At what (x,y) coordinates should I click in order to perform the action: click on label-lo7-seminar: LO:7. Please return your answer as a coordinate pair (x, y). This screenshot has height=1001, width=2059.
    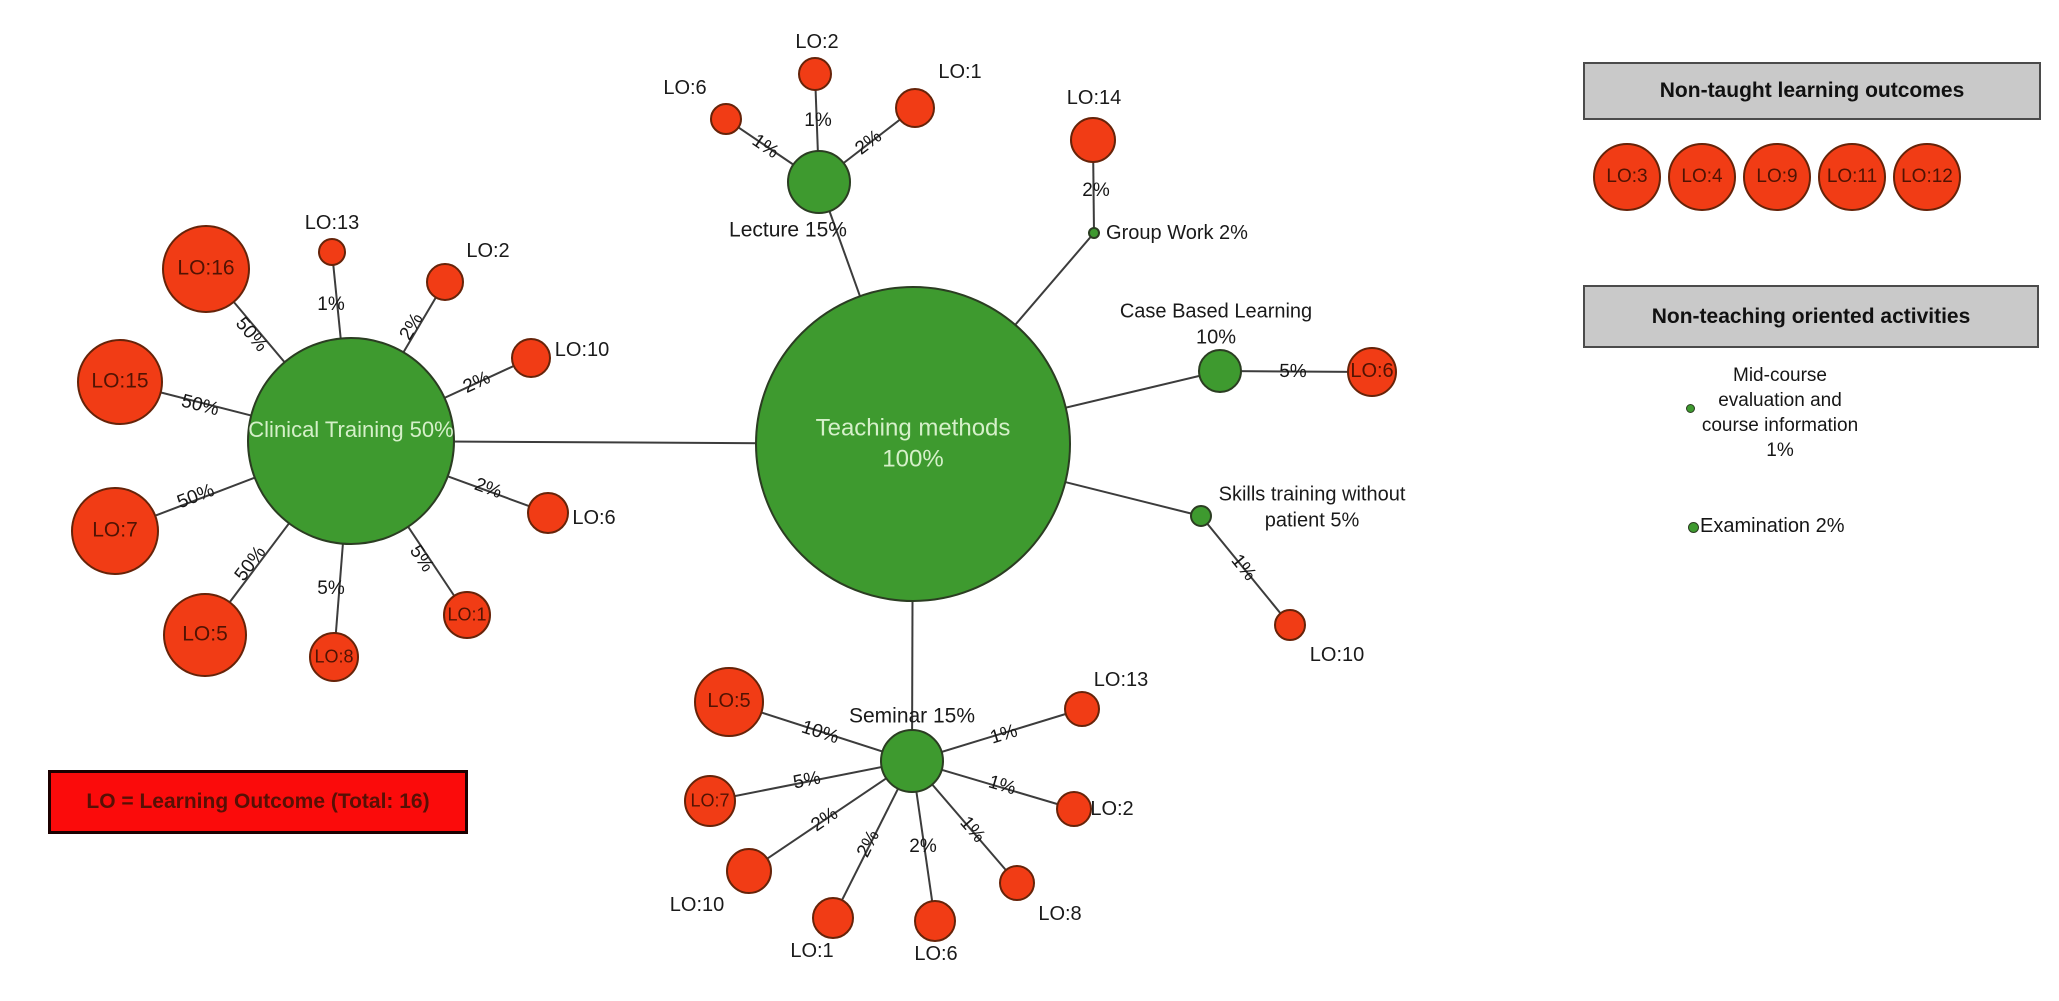
    Looking at the image, I should click on (710, 800).